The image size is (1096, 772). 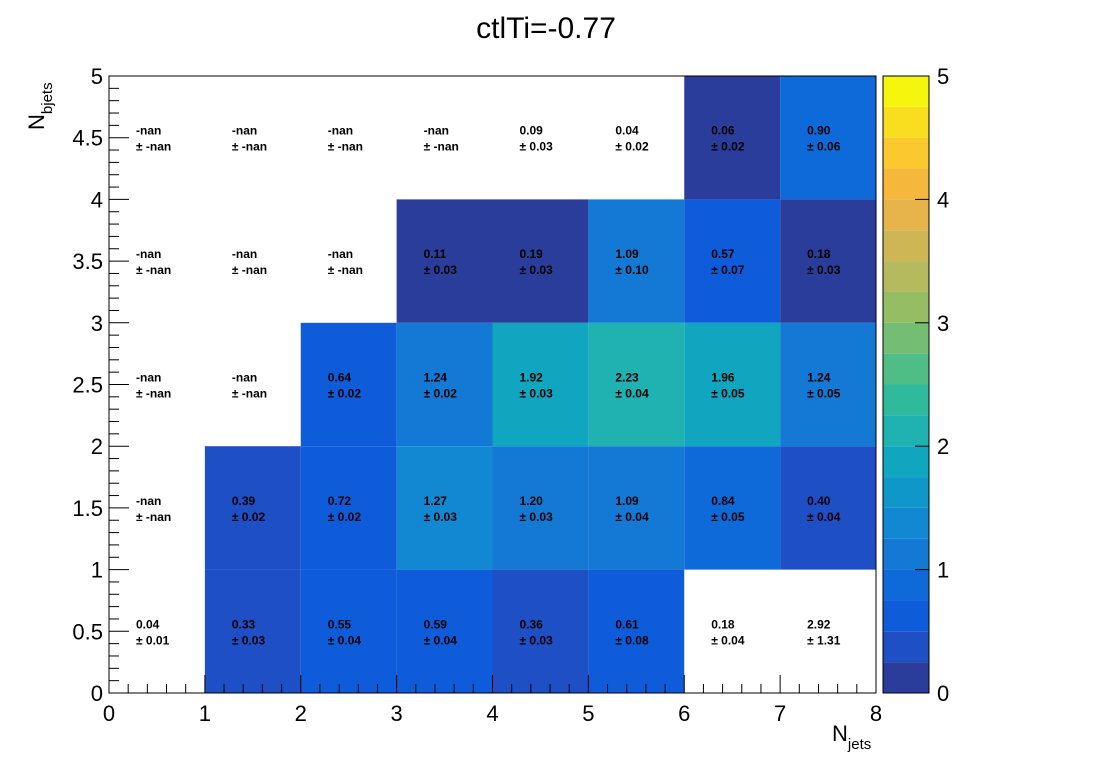 What do you see at coordinates (723, 624) in the screenshot?
I see `cell-value-label: 0.18` at bounding box center [723, 624].